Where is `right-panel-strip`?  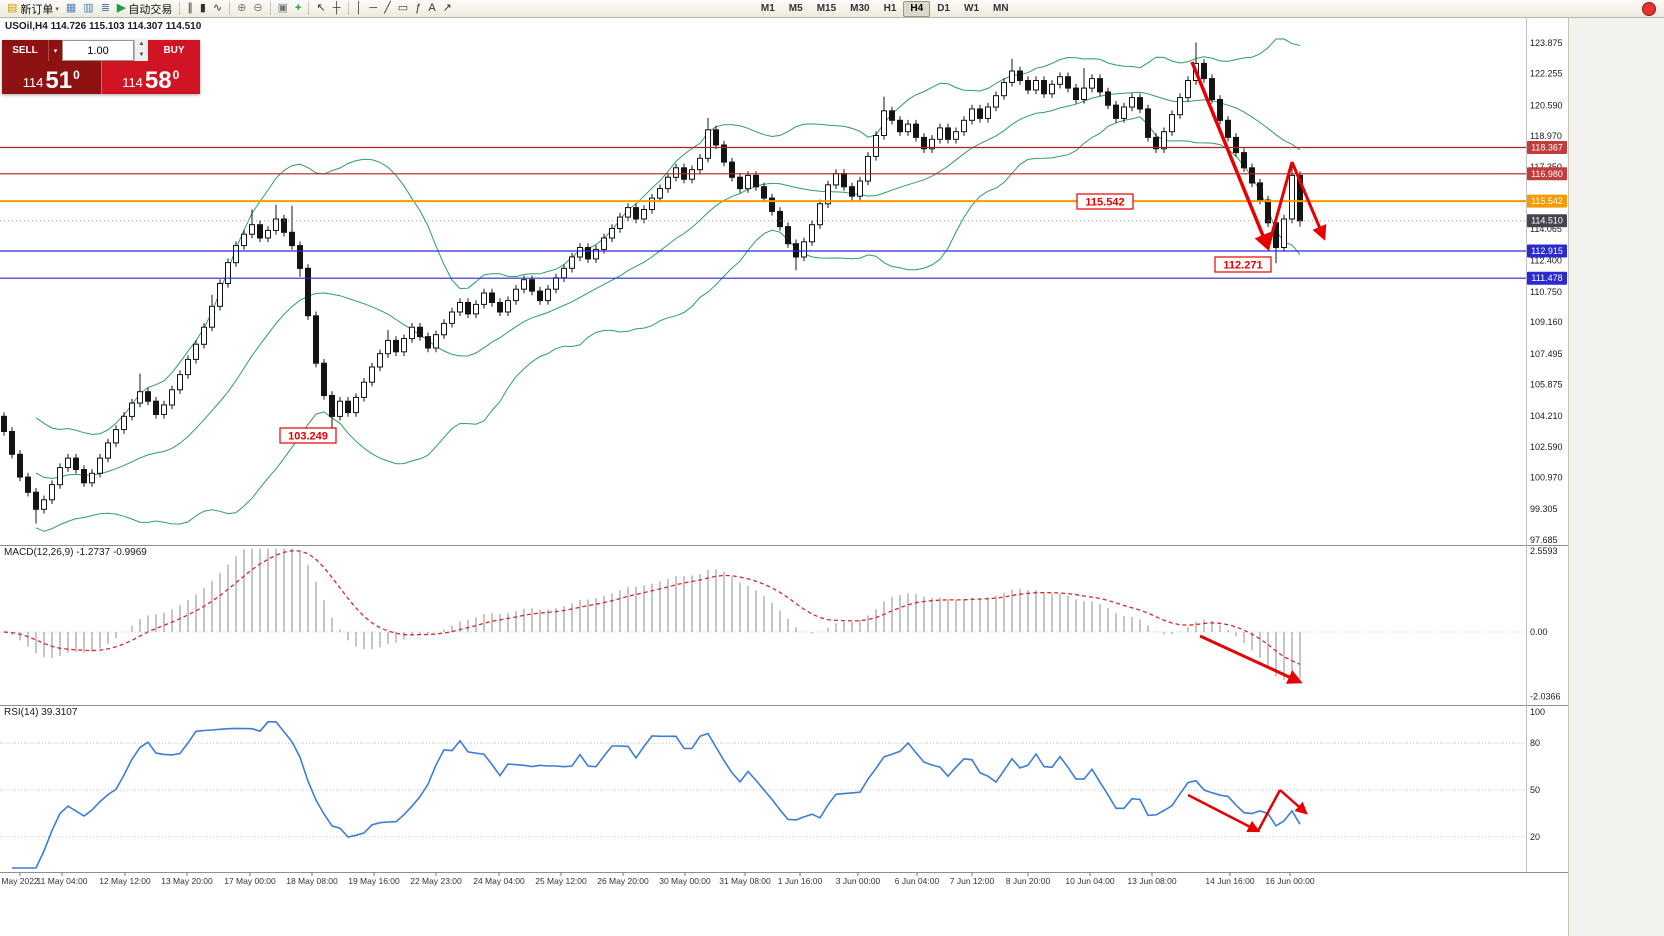
right-panel-strip is located at coordinates (1616, 477).